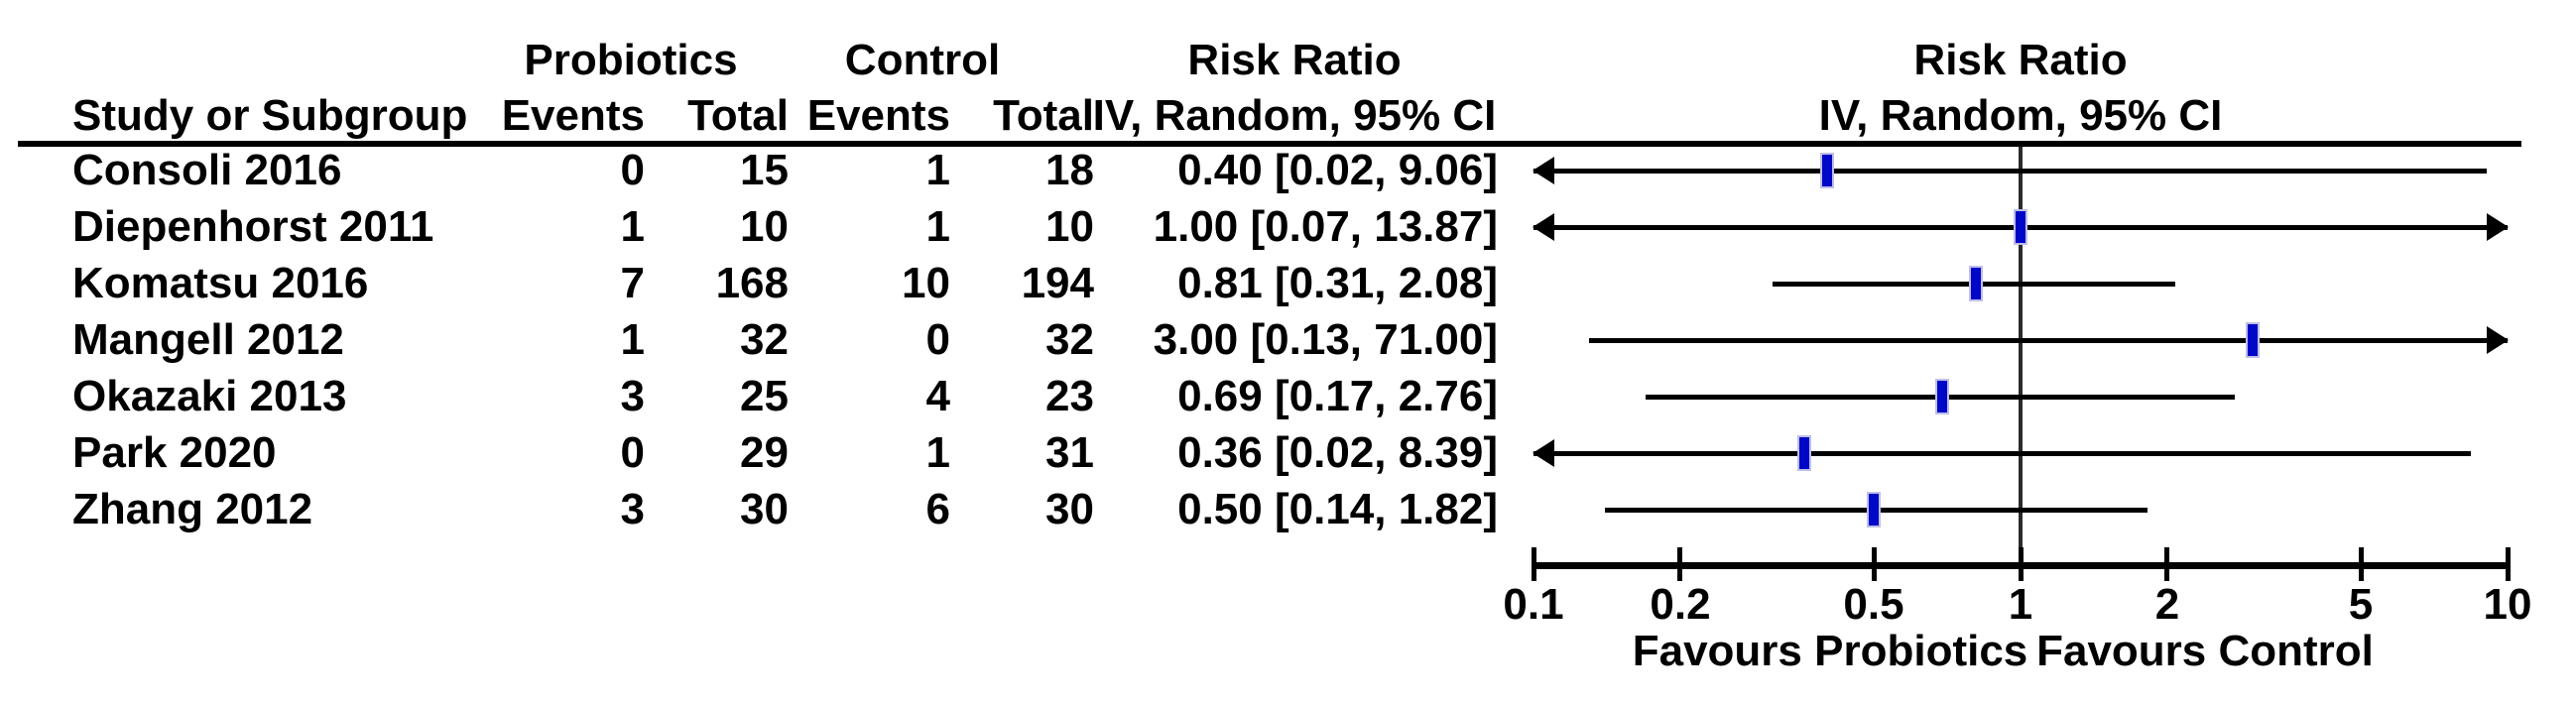  I want to click on header-divider, so click(1269, 144).